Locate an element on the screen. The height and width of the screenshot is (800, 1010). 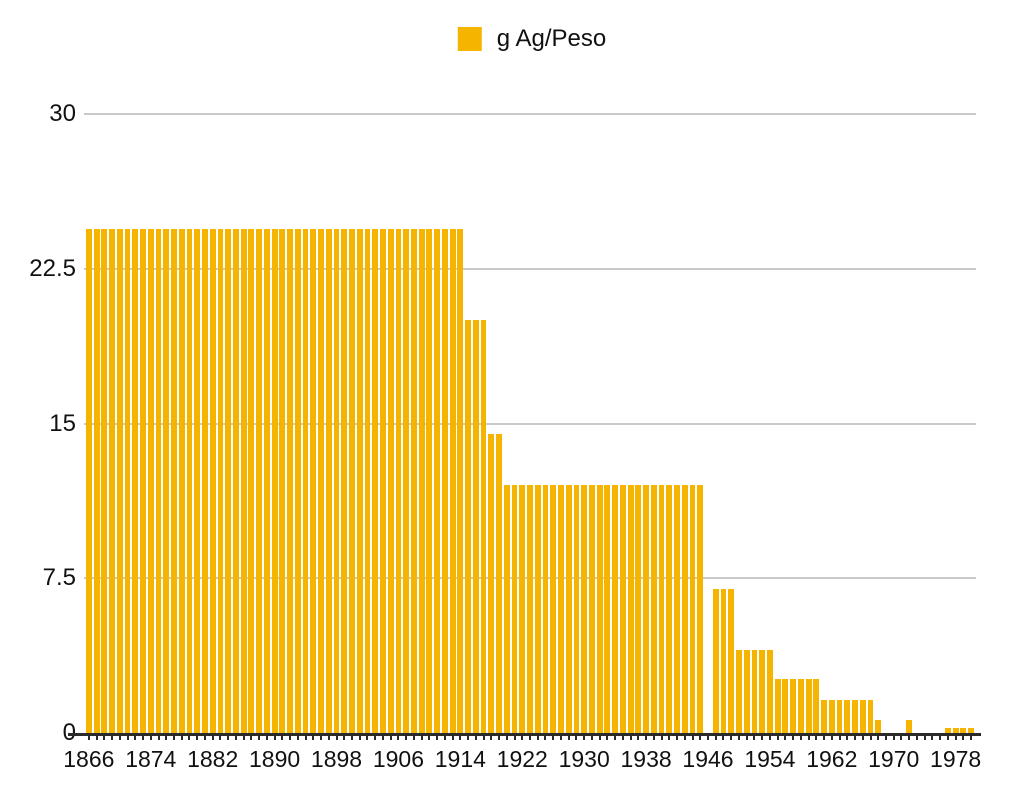
bar-1925 is located at coordinates (545, 609).